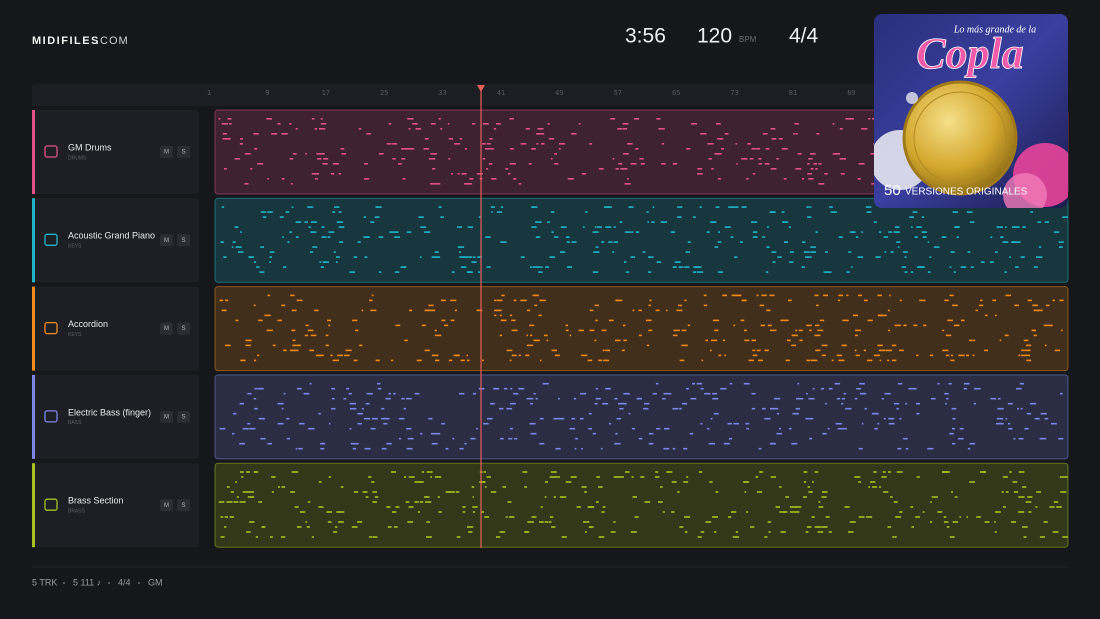 This screenshot has width=1100, height=619. I want to click on album-title: Copla, so click(970, 53).